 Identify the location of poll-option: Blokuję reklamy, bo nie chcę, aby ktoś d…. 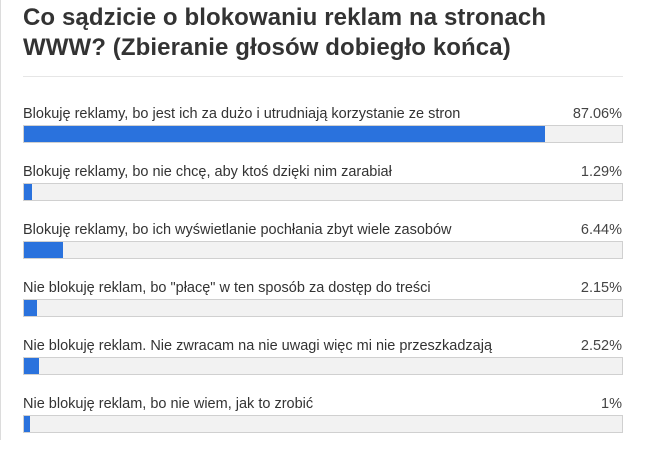
(323, 193).